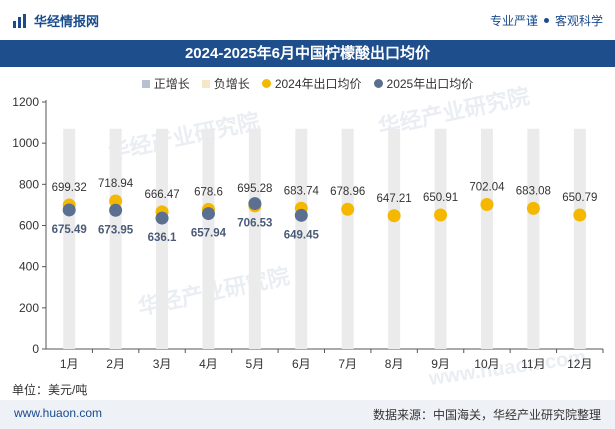 The height and width of the screenshot is (429, 615). What do you see at coordinates (254, 189) in the screenshot?
I see `data-label-2024: 695.28` at bounding box center [254, 189].